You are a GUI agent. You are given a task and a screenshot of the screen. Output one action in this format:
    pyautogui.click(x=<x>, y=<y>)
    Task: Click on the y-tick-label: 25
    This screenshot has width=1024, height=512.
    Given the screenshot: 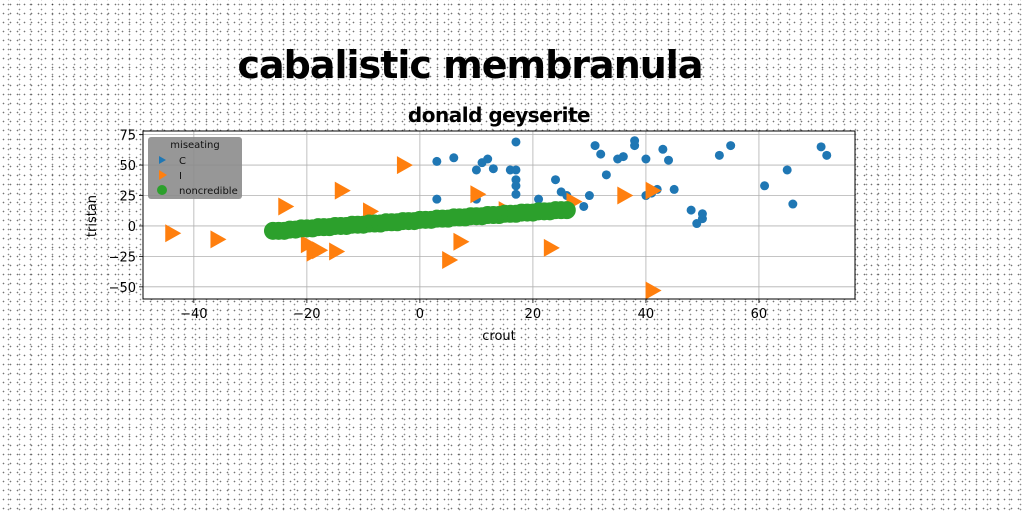 What is the action you would take?
    pyautogui.click(x=127, y=197)
    